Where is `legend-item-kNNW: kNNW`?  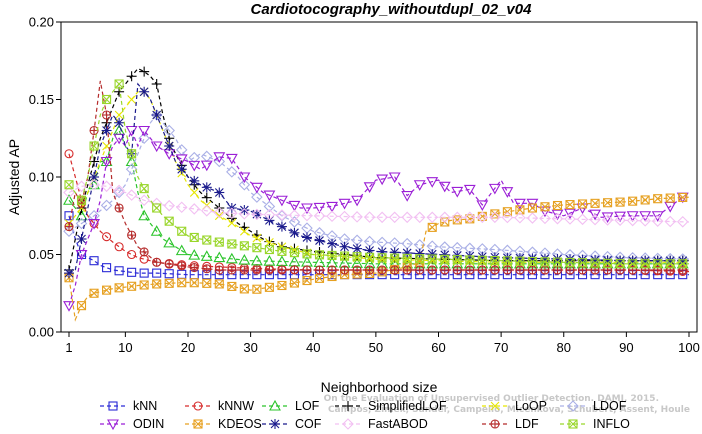 legend-item-kNNW: kNNW is located at coordinates (219, 406).